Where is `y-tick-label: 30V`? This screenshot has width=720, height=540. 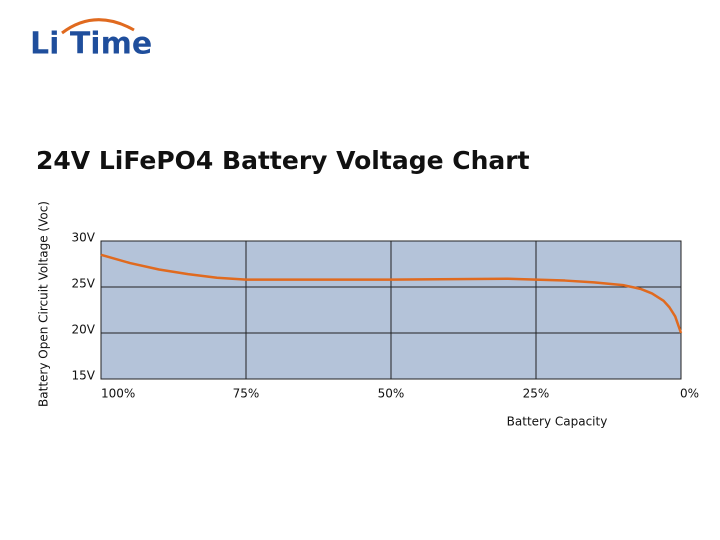
y-tick-label: 30V is located at coordinates (84, 238).